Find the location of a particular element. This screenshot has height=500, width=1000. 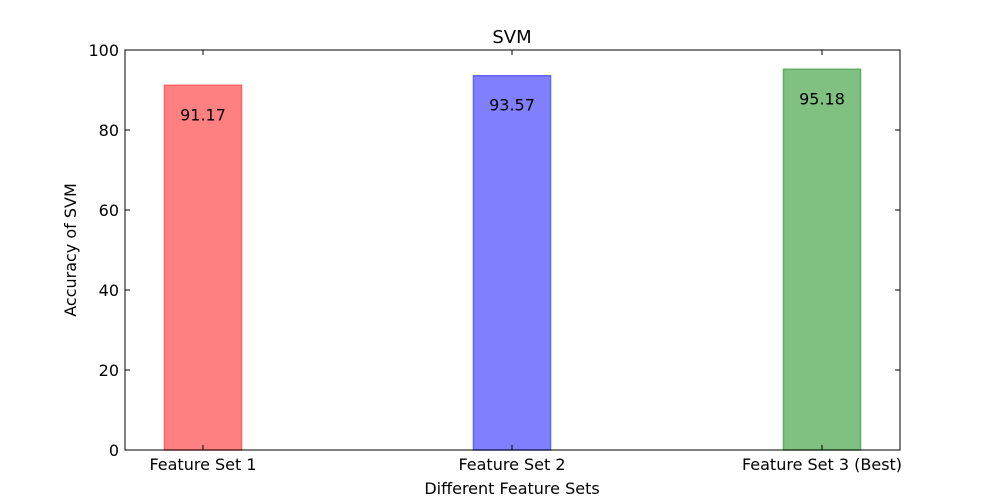

y-tick-label-0: 0 is located at coordinates (114, 450).